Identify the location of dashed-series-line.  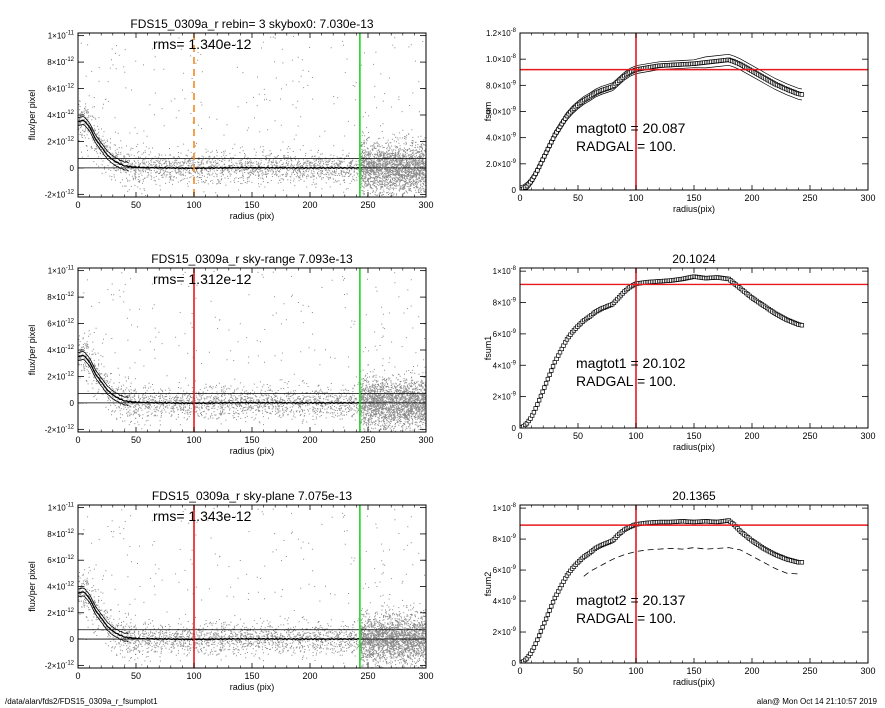
(691, 562).